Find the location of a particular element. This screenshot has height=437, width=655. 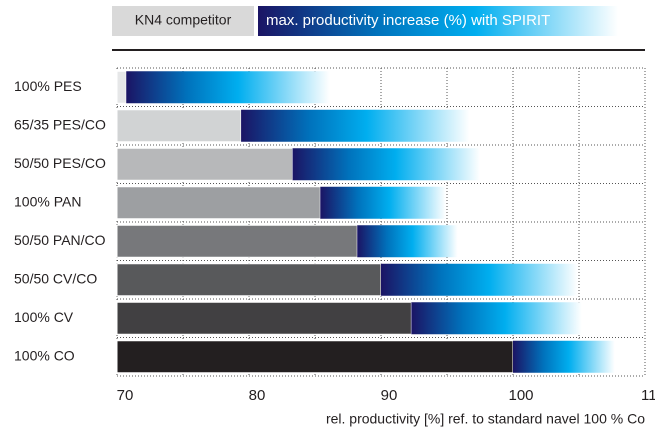

category-label: 100% CO is located at coordinates (44, 355).